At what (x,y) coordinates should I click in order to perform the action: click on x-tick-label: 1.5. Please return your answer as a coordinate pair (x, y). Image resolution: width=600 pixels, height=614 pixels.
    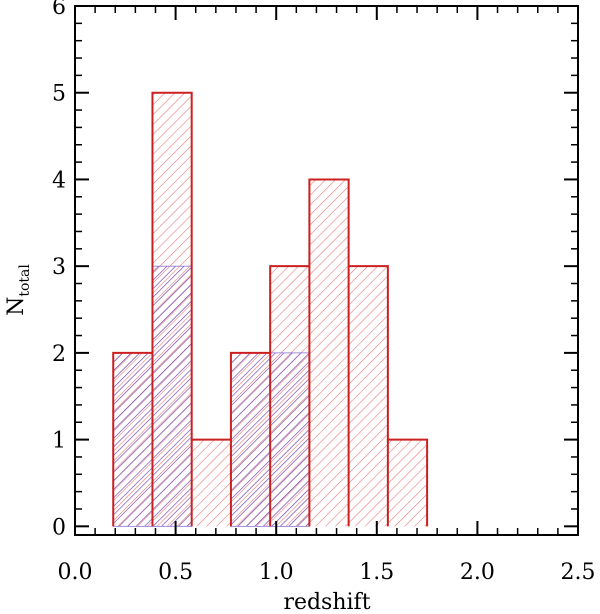
    Looking at the image, I should click on (376, 572).